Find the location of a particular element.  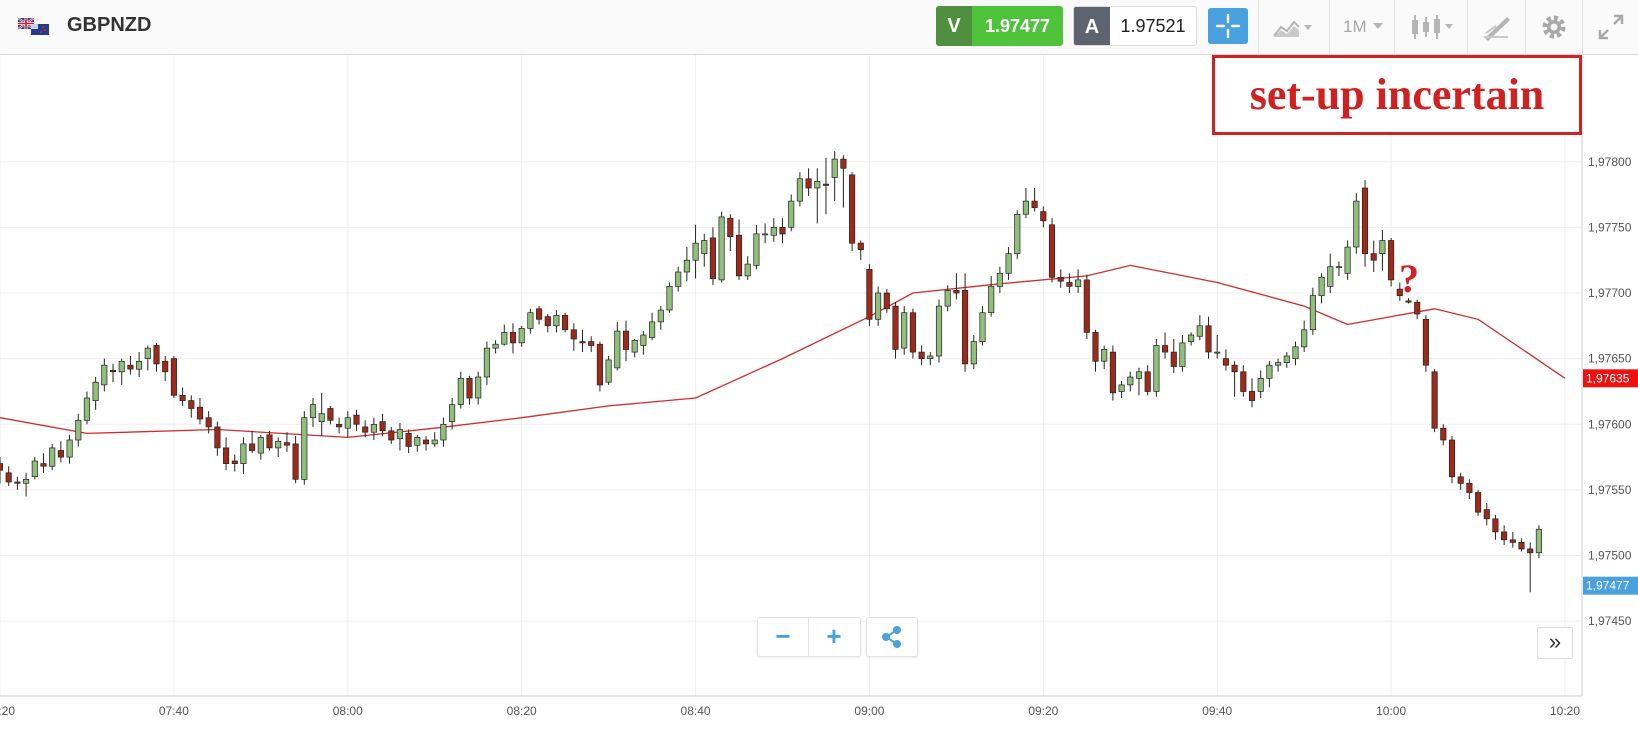

timeframe-button: 1M is located at coordinates (1361, 27).